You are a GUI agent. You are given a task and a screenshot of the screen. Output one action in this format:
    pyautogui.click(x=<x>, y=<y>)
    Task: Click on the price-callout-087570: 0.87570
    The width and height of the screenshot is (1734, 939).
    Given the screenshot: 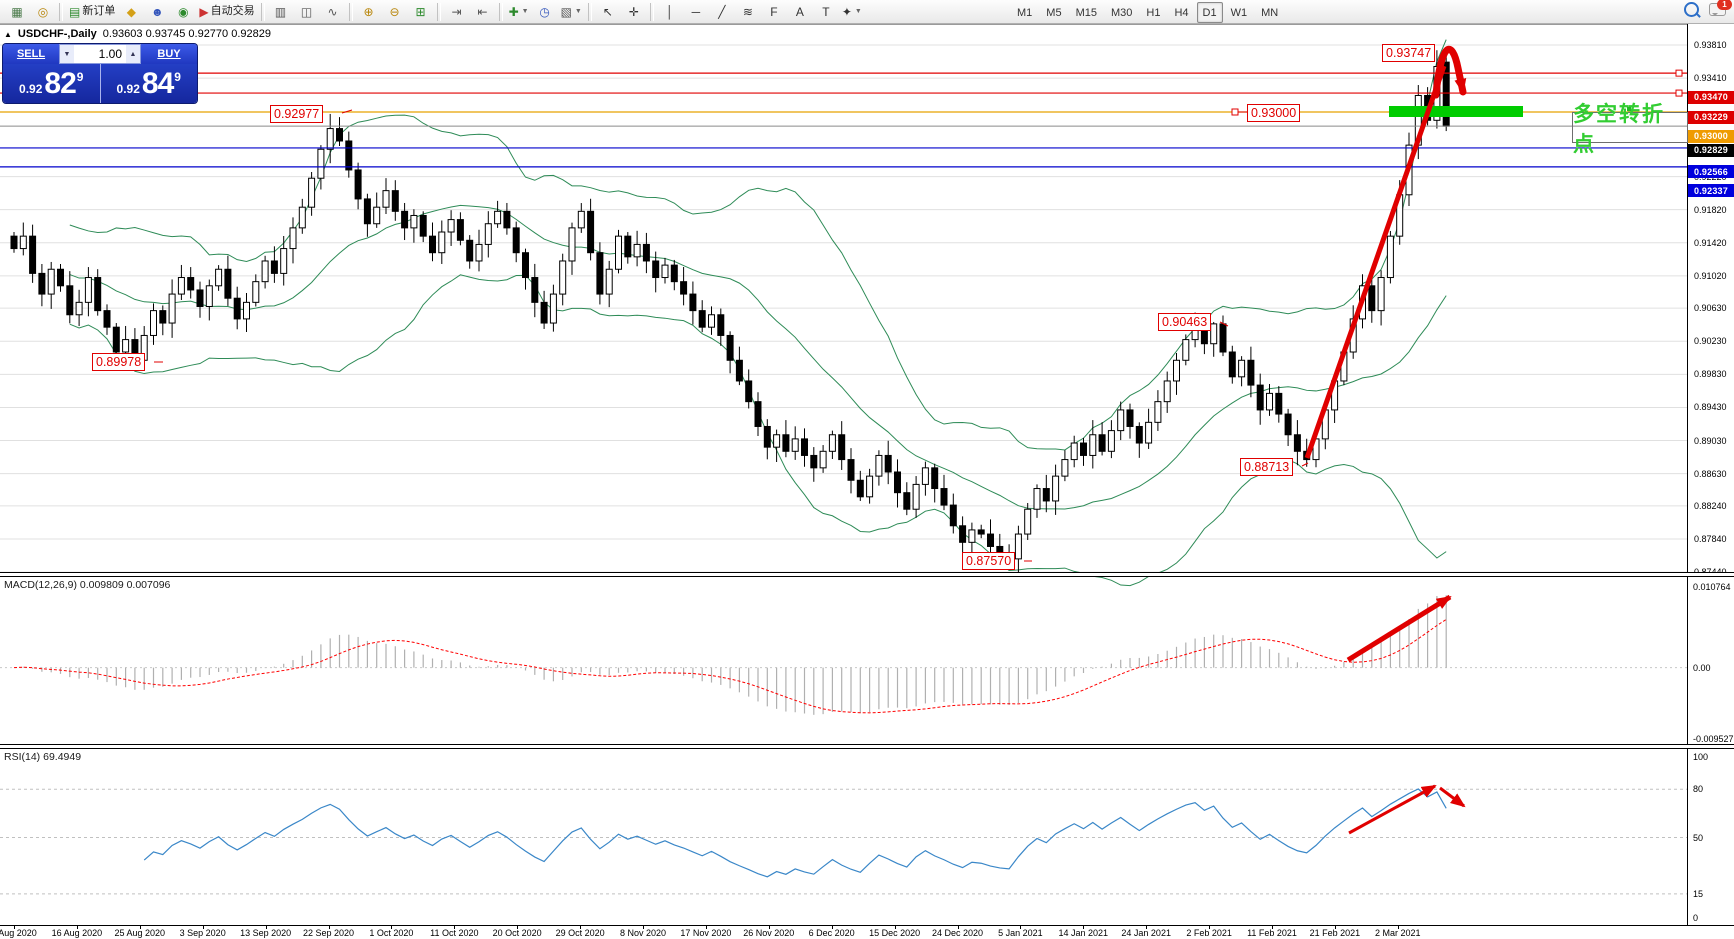 What is the action you would take?
    pyautogui.click(x=989, y=561)
    